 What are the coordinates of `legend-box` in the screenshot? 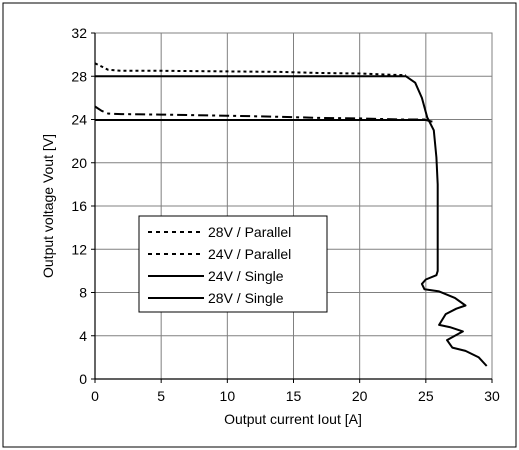 It's located at (233, 264).